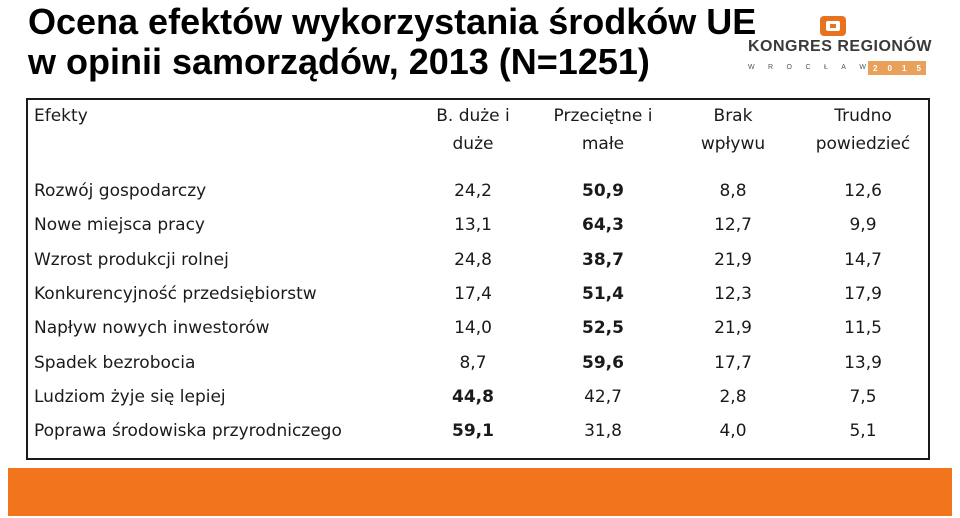 This screenshot has width=960, height=518. What do you see at coordinates (218, 137) in the screenshot?
I see `column-header: Efekty` at bounding box center [218, 137].